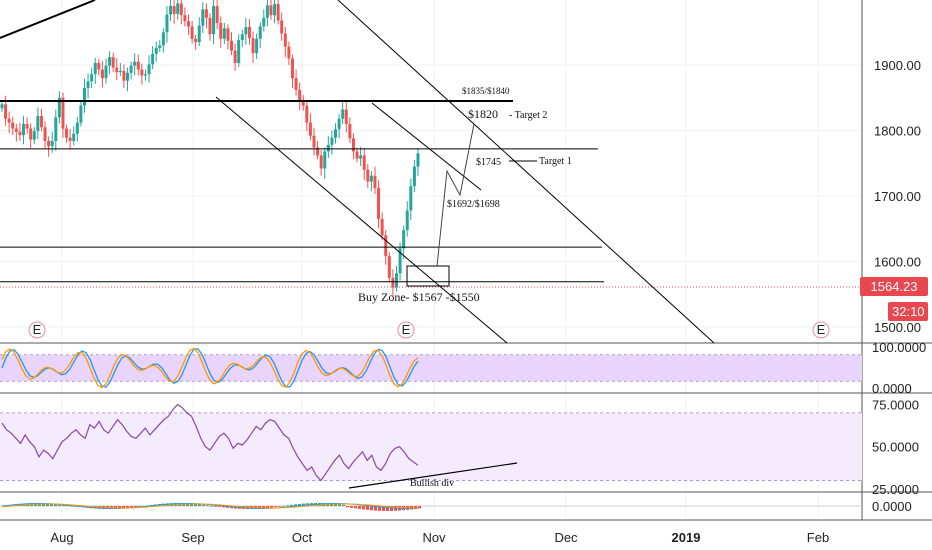 The height and width of the screenshot is (550, 932). What do you see at coordinates (488, 162) in the screenshot?
I see `annotation-label: $1745` at bounding box center [488, 162].